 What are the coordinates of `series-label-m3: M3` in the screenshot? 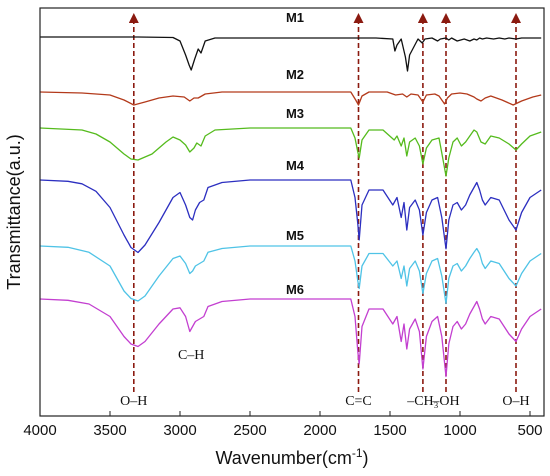 It's located at (295, 113).